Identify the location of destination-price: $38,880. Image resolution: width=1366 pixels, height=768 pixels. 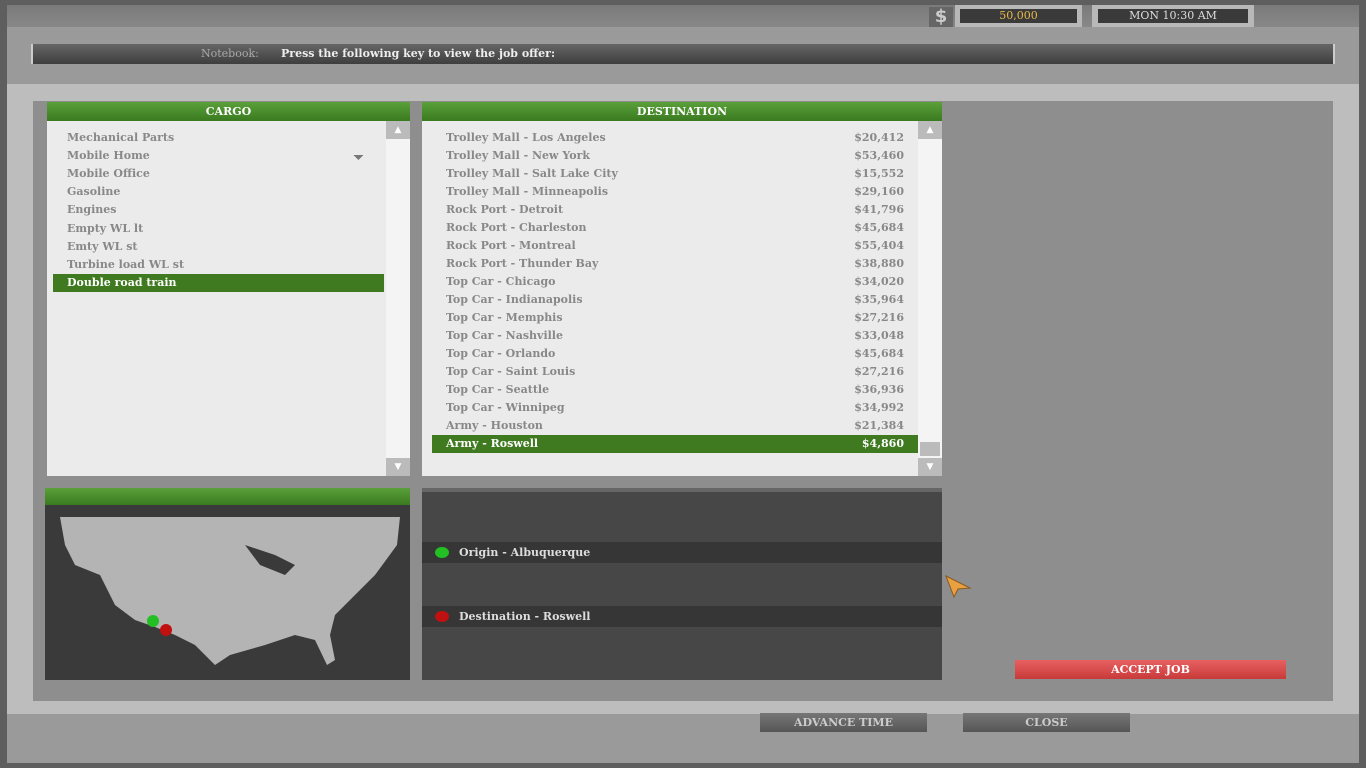
(879, 263).